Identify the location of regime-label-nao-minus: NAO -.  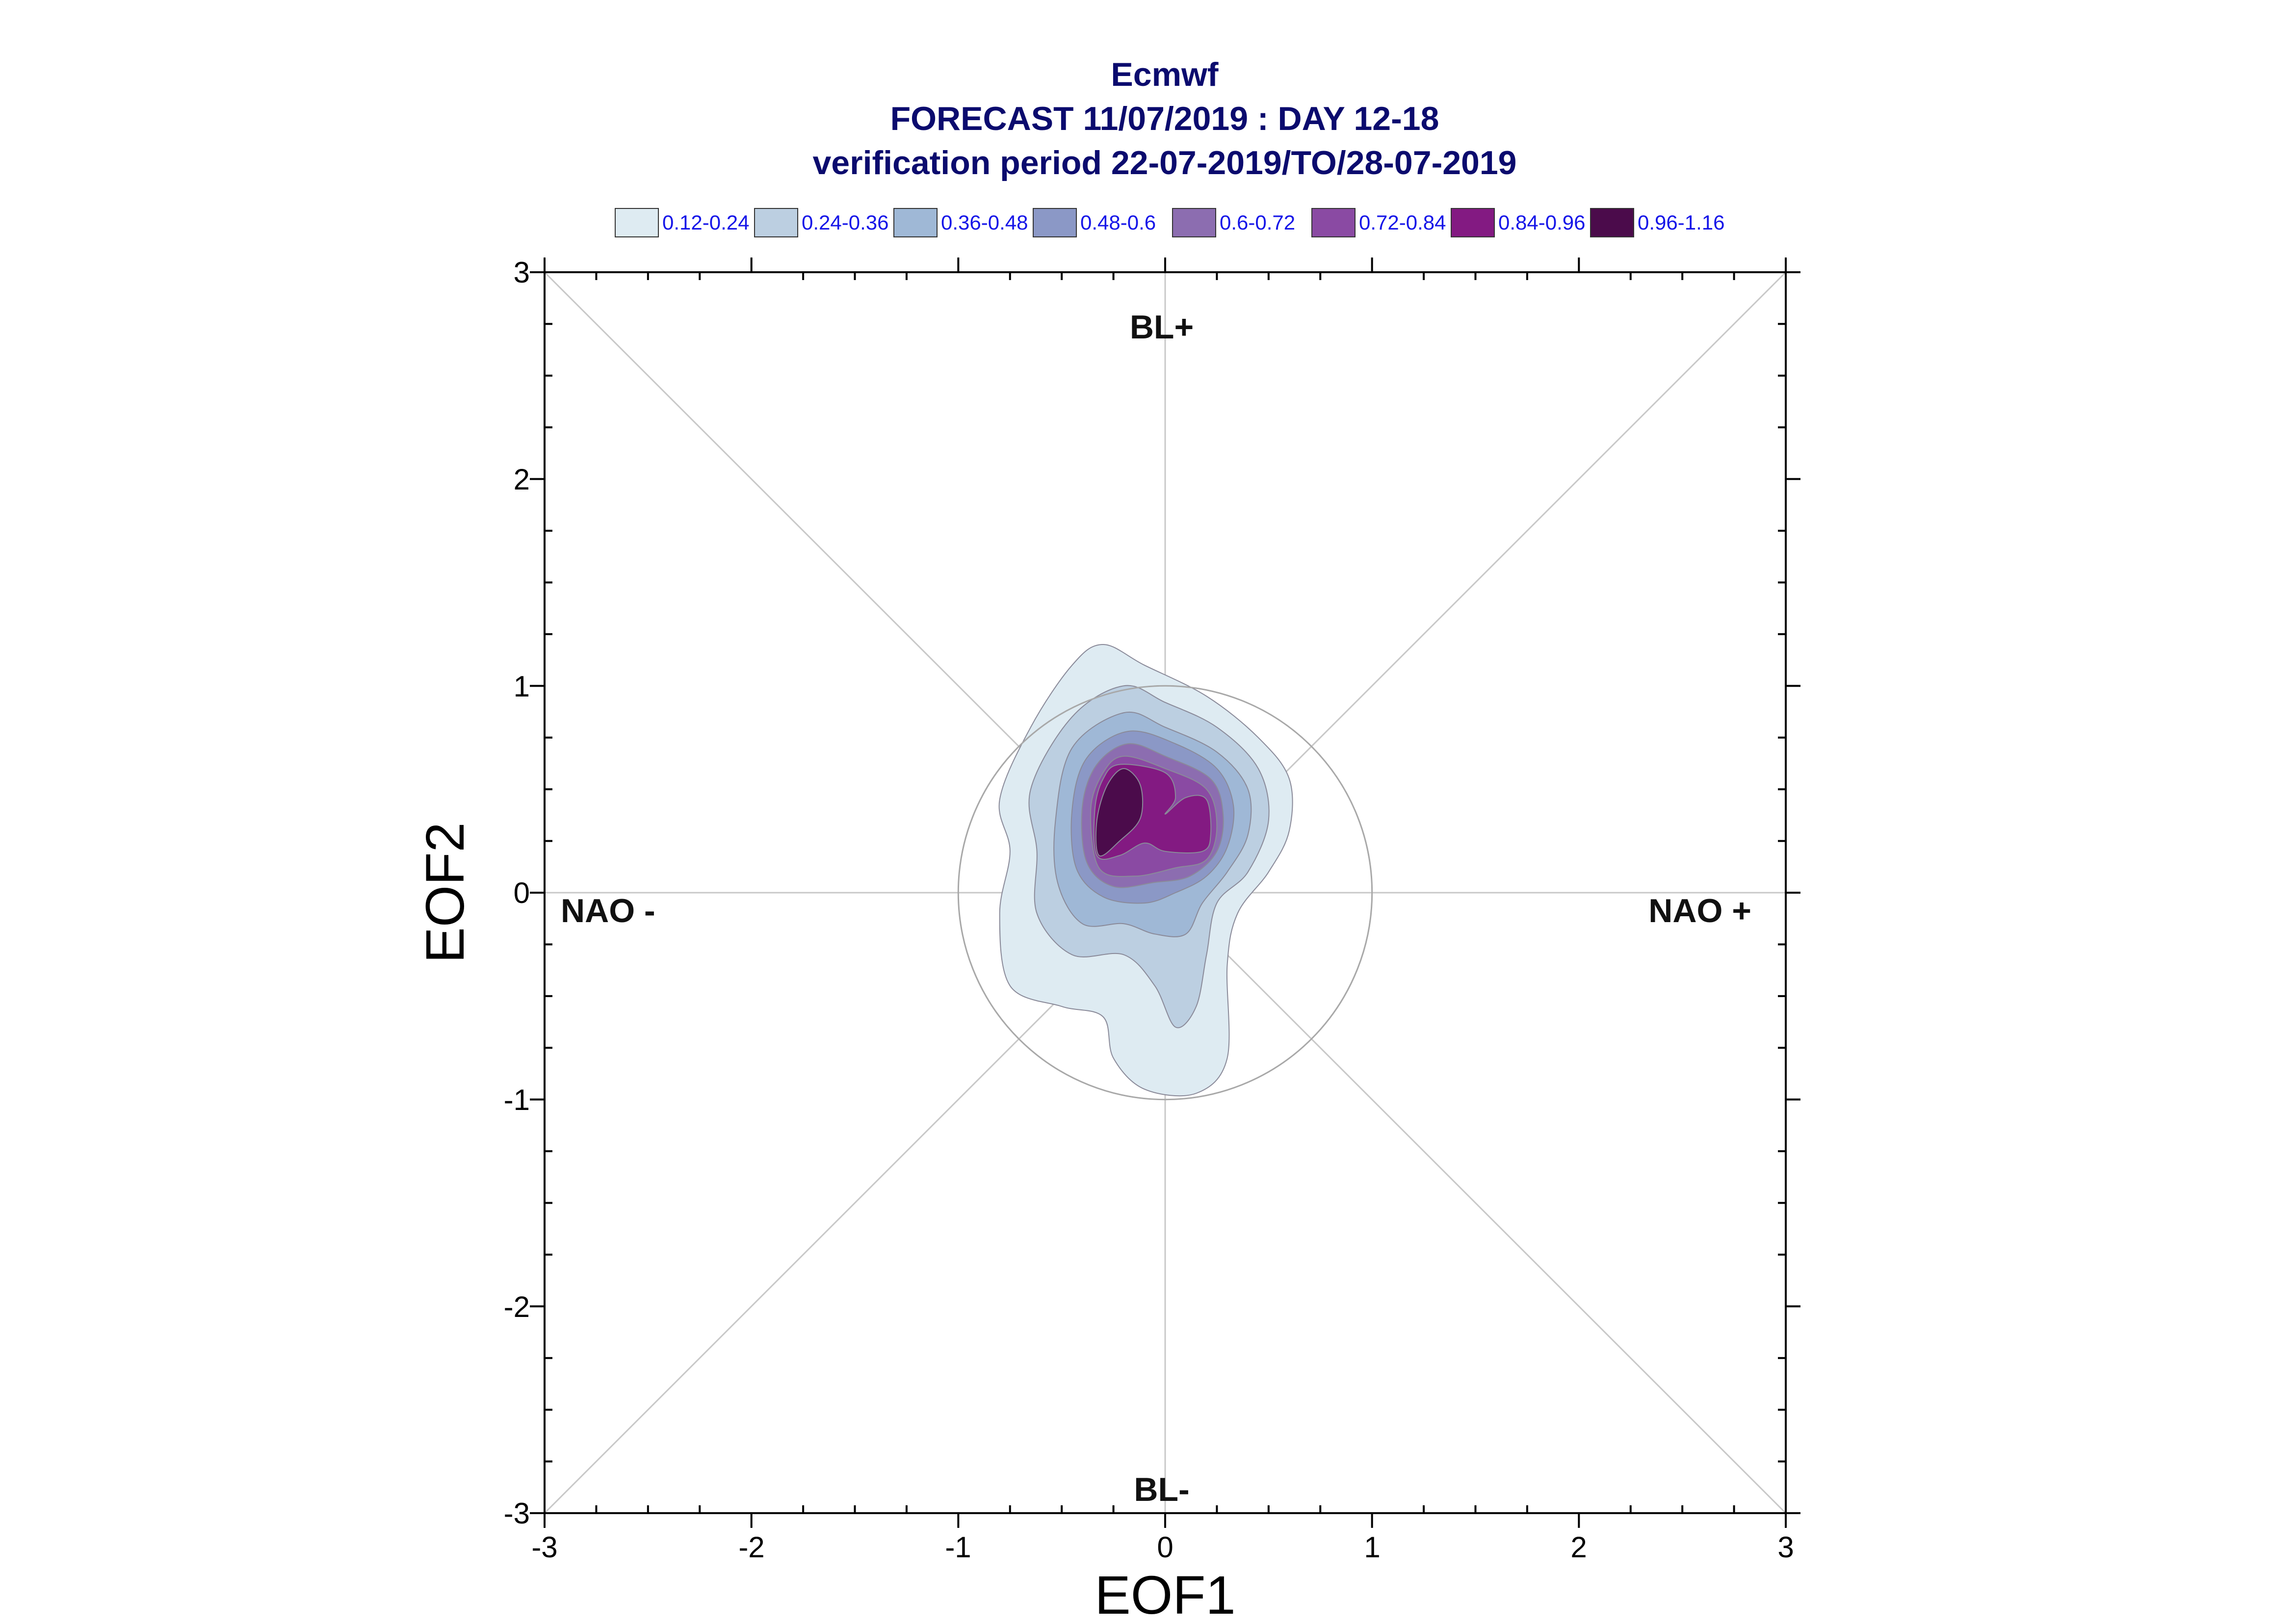
(608, 910).